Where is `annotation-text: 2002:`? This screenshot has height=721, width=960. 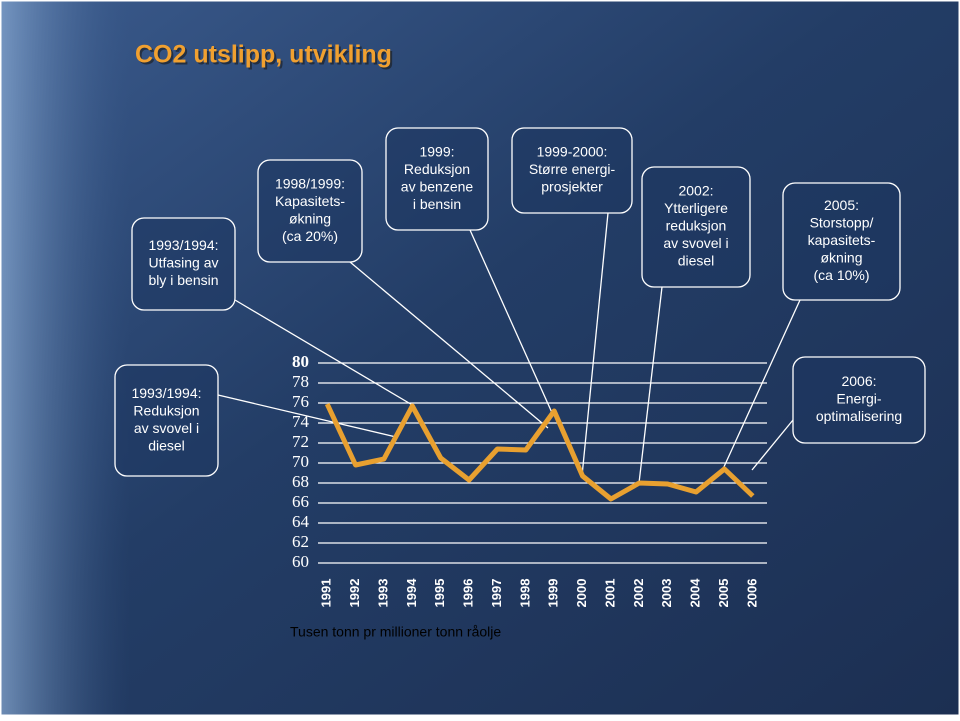
annotation-text: 2002: is located at coordinates (695, 191).